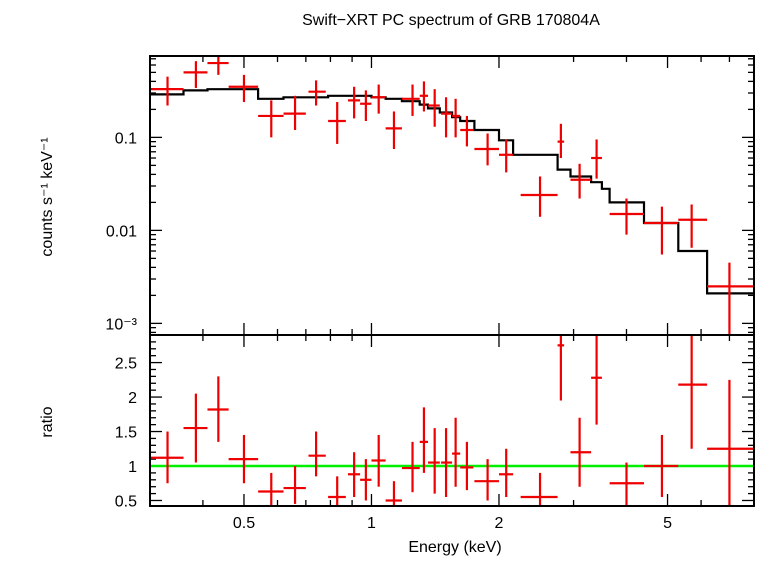 The height and width of the screenshot is (561, 758). I want to click on y-tick-label: 0.5, so click(126, 501).